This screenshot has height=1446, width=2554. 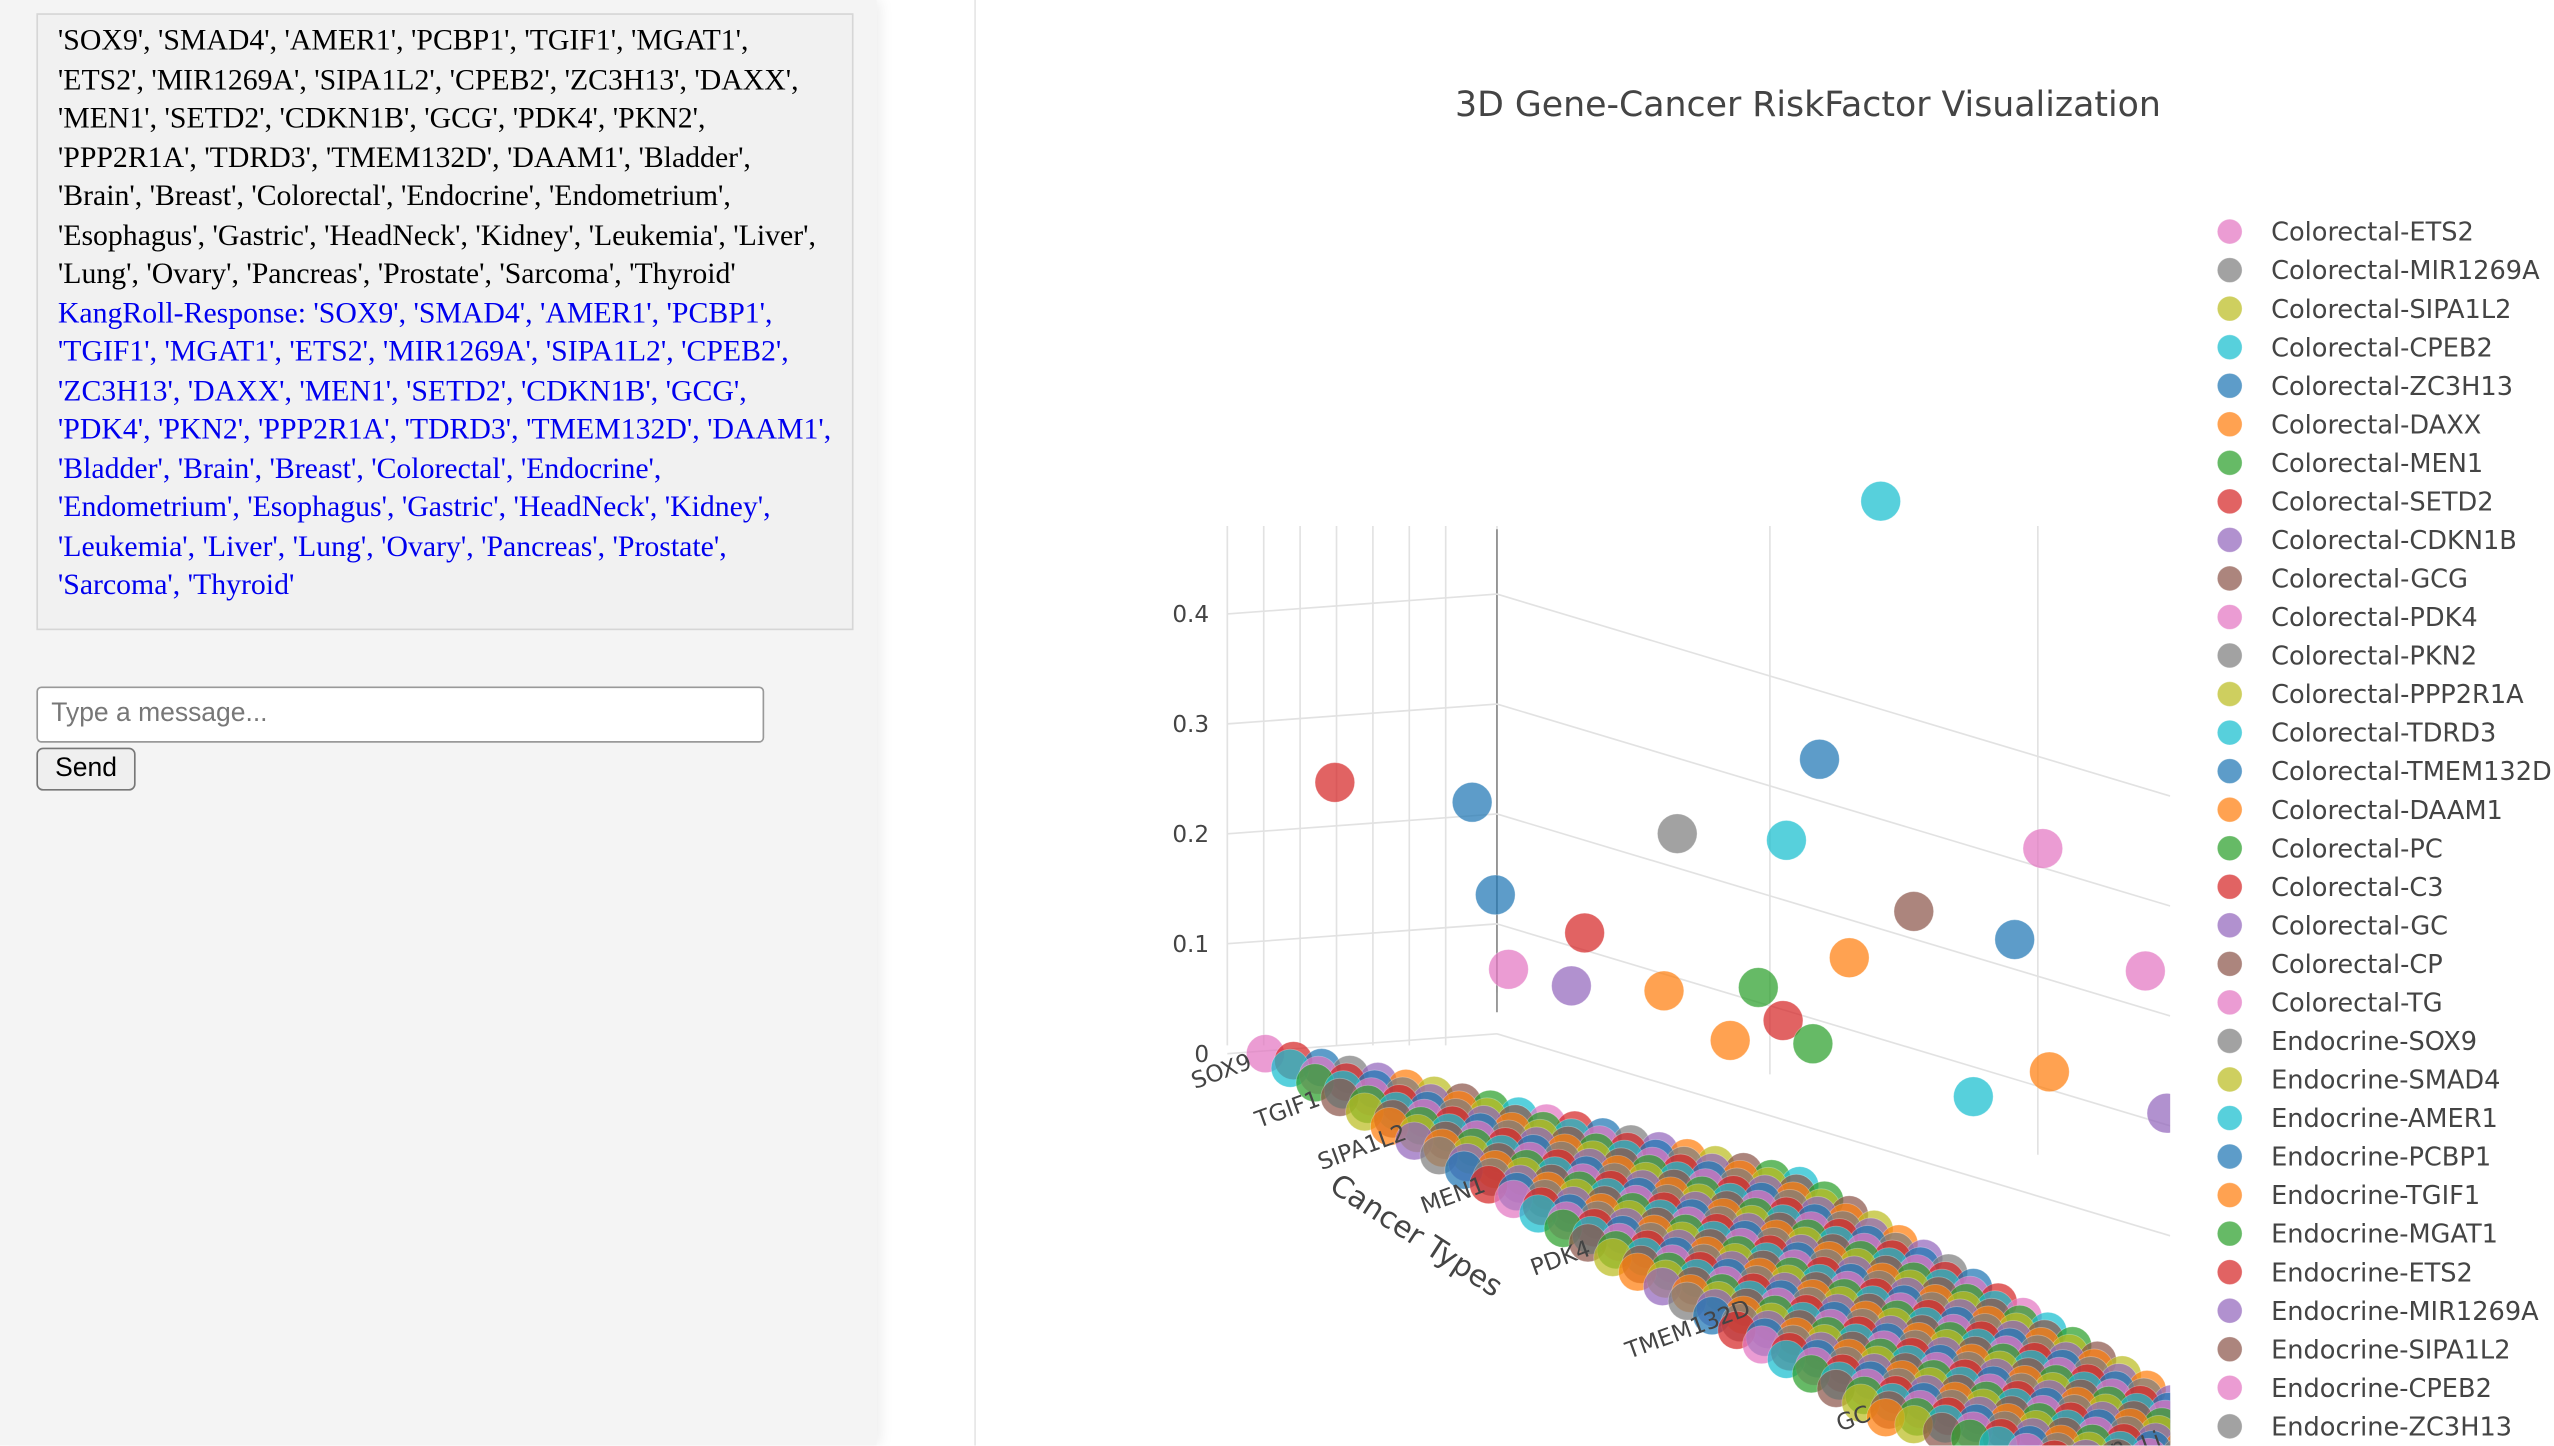 I want to click on legend-label: Colorectal-TMEM132D, so click(x=2411, y=772).